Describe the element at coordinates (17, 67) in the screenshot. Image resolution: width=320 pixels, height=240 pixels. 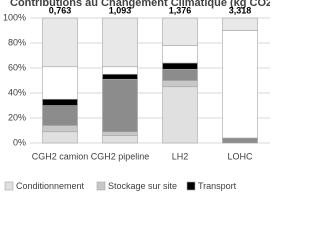
I see `y-tick-label: 60%` at that location.